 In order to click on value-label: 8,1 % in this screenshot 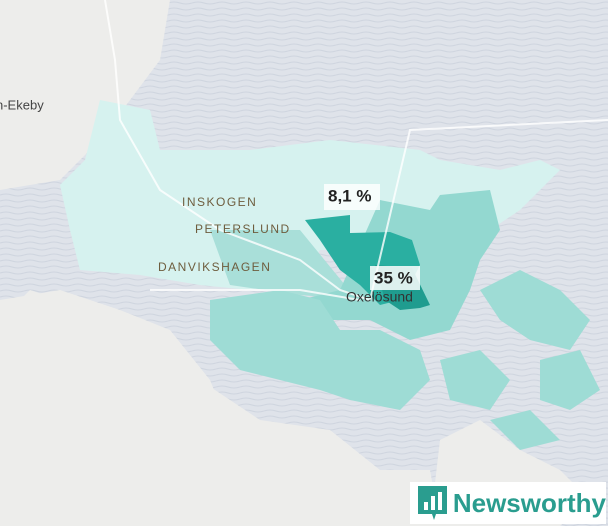, I will do `click(349, 195)`.